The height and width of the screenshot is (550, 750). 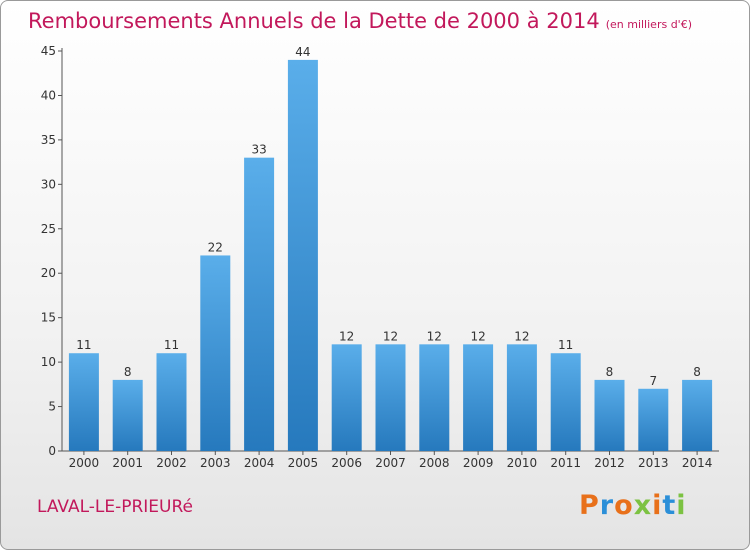 What do you see at coordinates (477, 336) in the screenshot?
I see `bar-value-label-2009: 12` at bounding box center [477, 336].